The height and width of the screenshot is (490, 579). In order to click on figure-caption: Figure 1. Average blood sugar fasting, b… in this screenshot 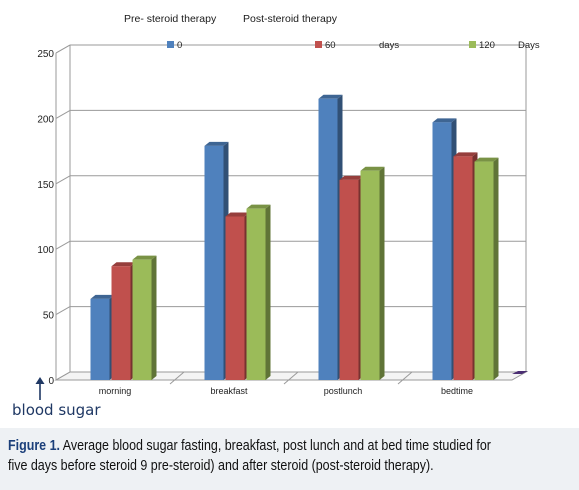, I will do `click(251, 456)`.